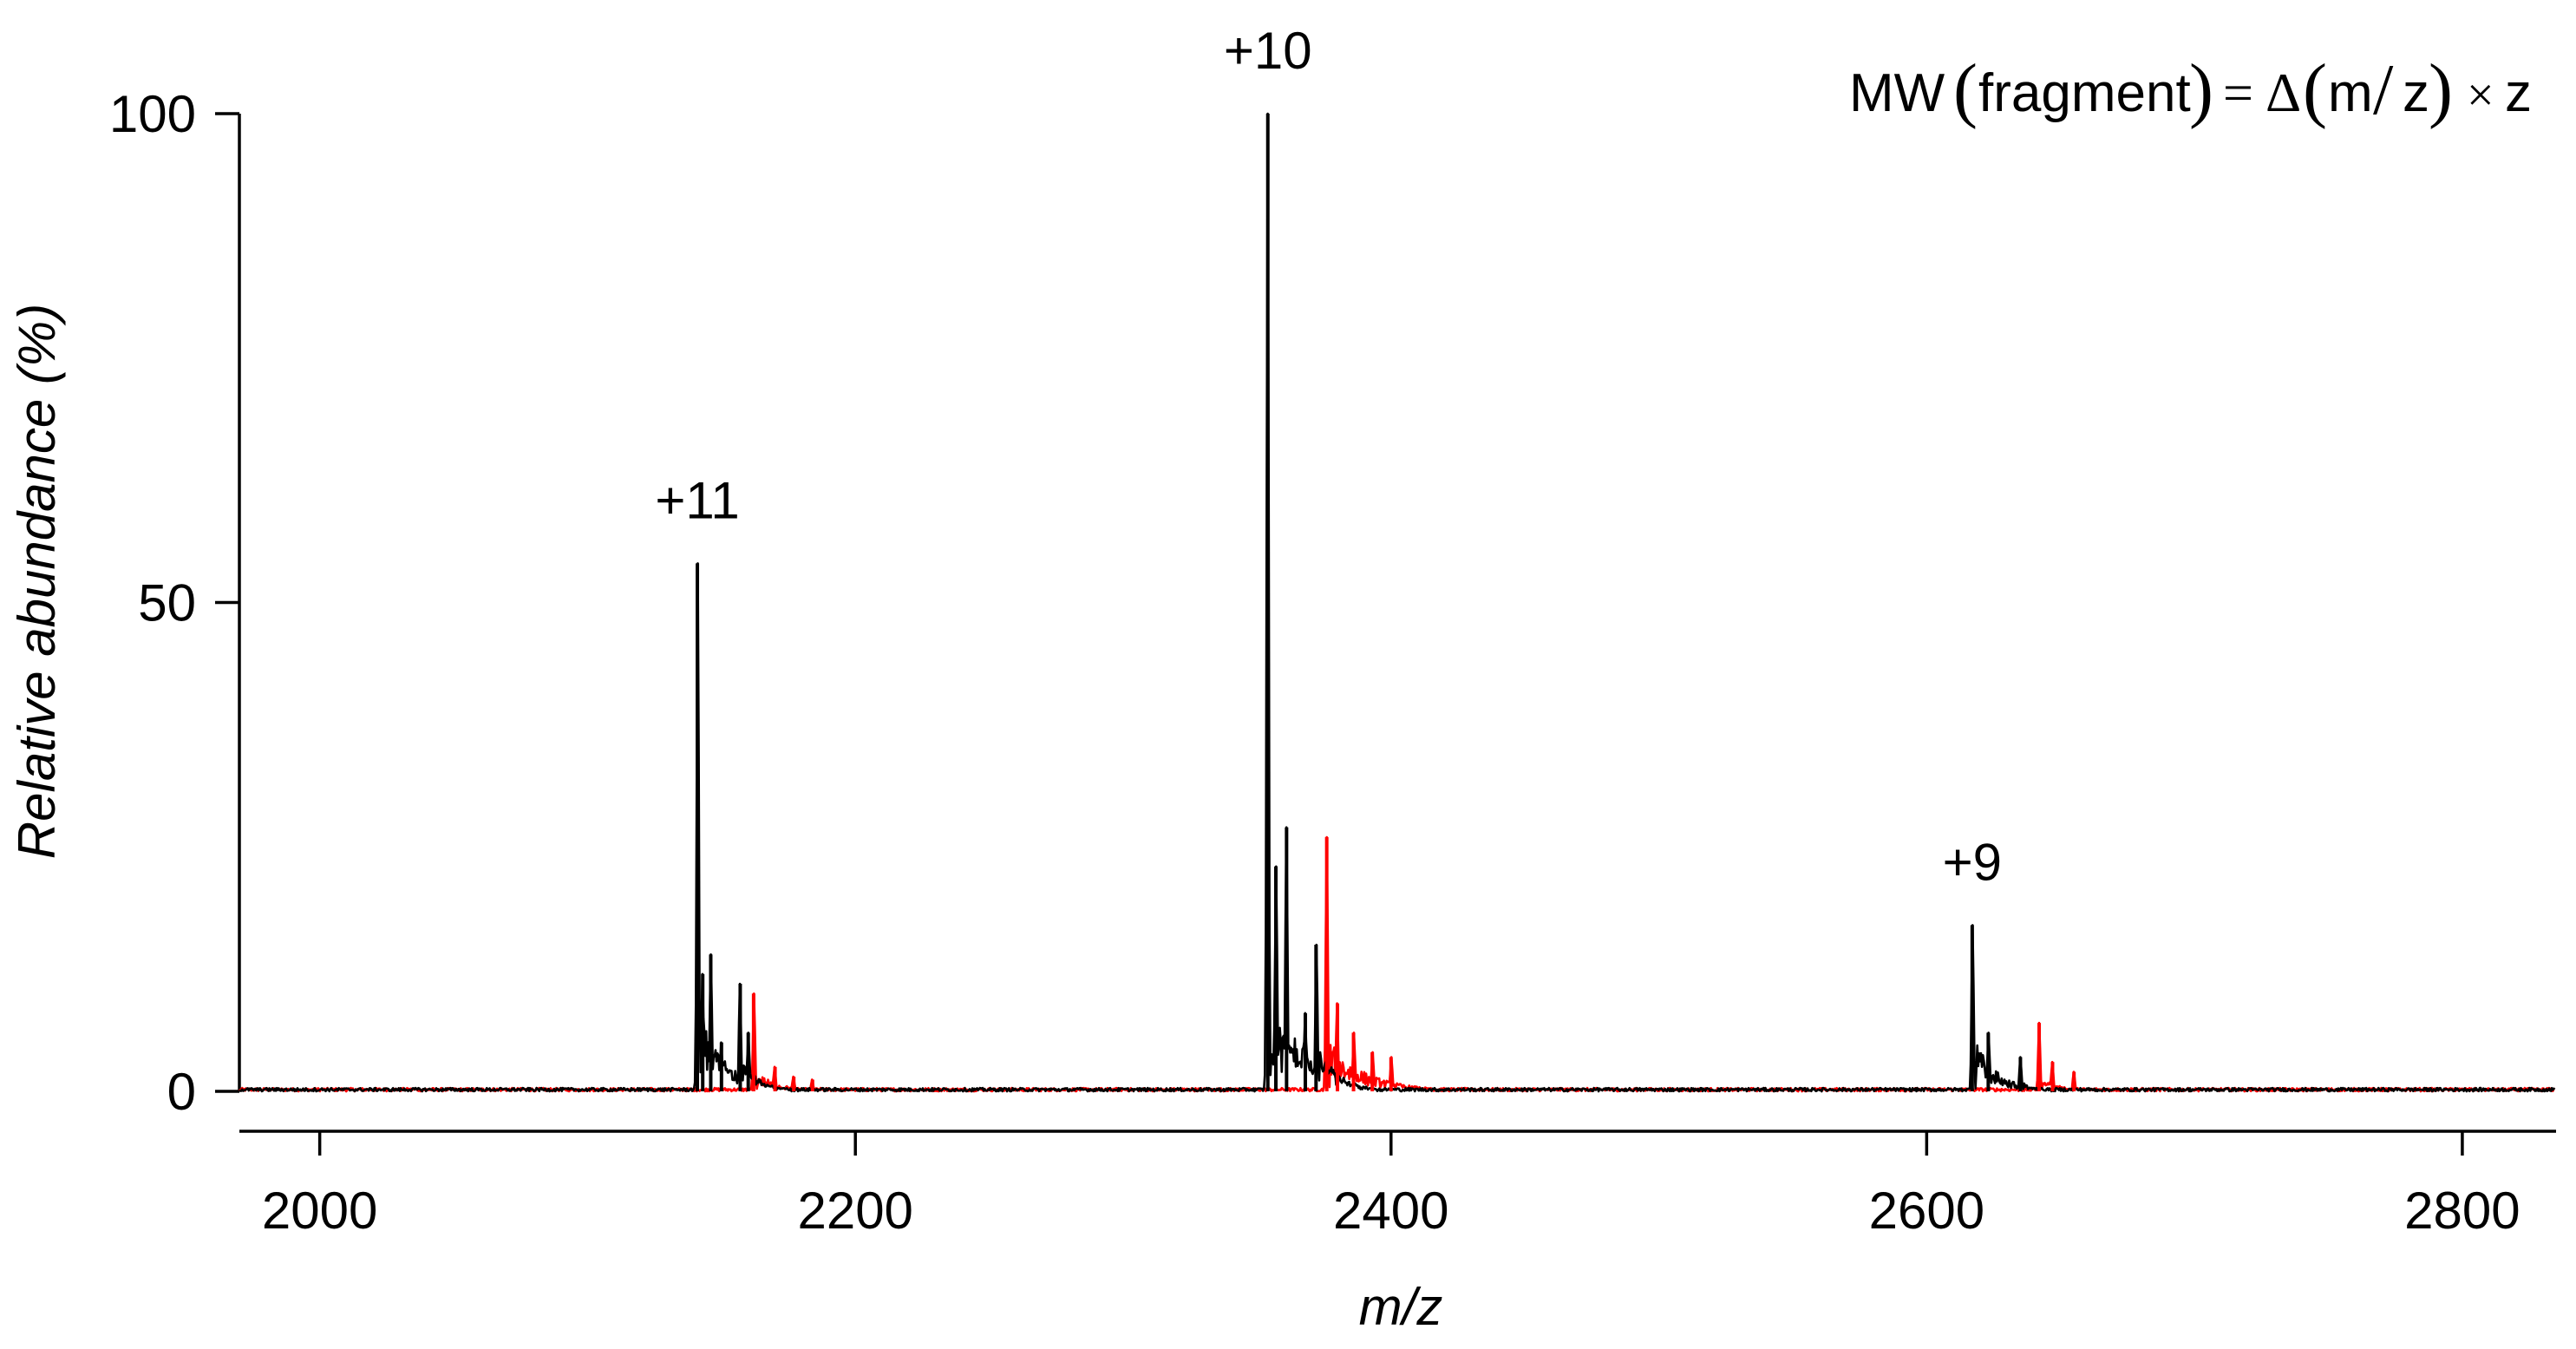 The image size is (2576, 1349). What do you see at coordinates (167, 603) in the screenshot?
I see `y-tick-label-50: 50` at bounding box center [167, 603].